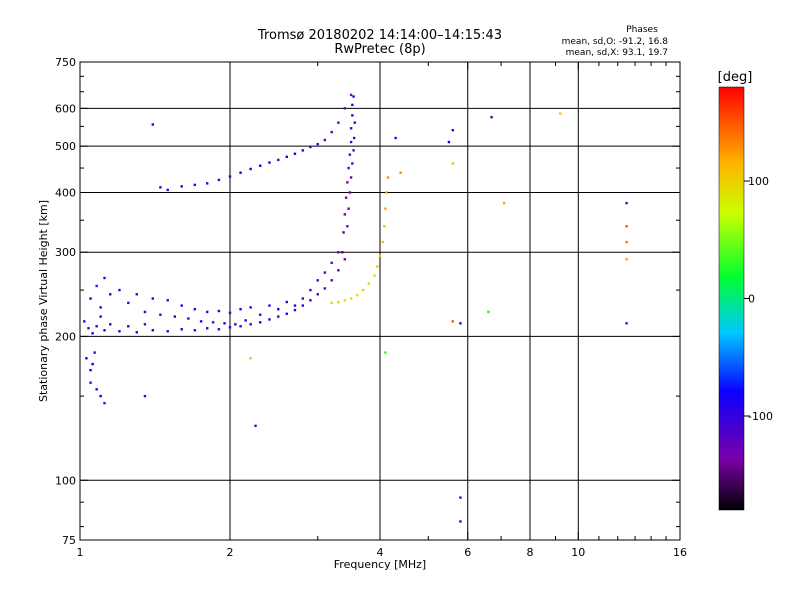  What do you see at coordinates (617, 53) in the screenshot?
I see `phases-line-x: mean, sd,X: 93.1, 19.7` at bounding box center [617, 53].